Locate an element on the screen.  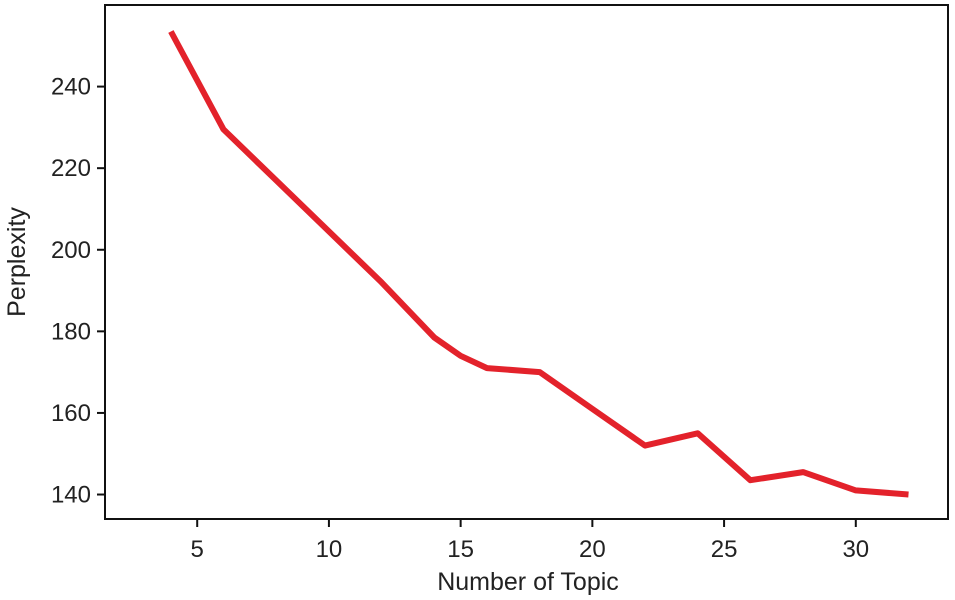
x-tick-label: 10 is located at coordinates (329, 549).